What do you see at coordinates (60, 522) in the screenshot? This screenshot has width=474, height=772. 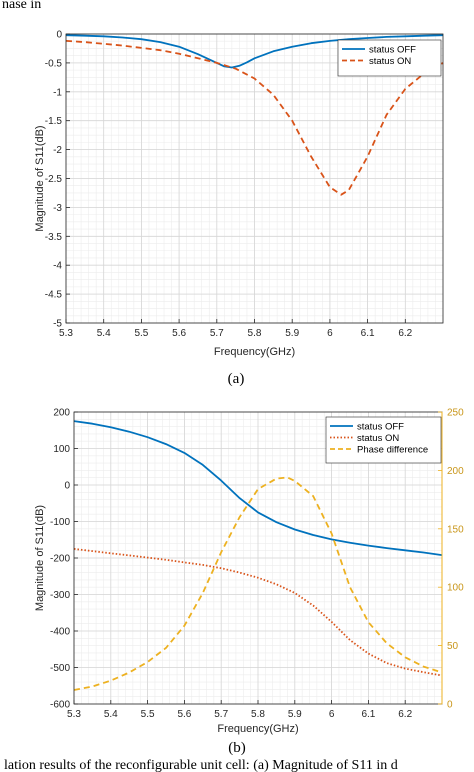 I see `y-tick-label: -100` at bounding box center [60, 522].